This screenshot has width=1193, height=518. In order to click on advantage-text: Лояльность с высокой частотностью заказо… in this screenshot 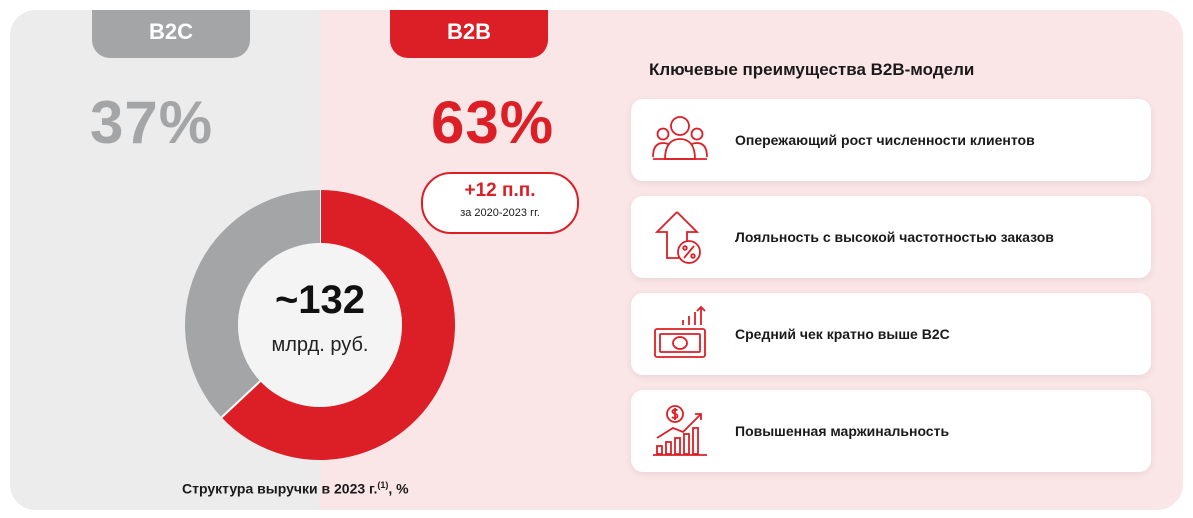, I will do `click(894, 237)`.